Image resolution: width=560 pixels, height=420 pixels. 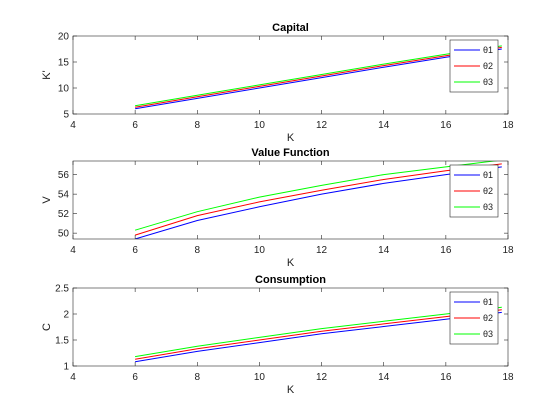 I want to click on subplot-title: Value Function, so click(x=290, y=153).